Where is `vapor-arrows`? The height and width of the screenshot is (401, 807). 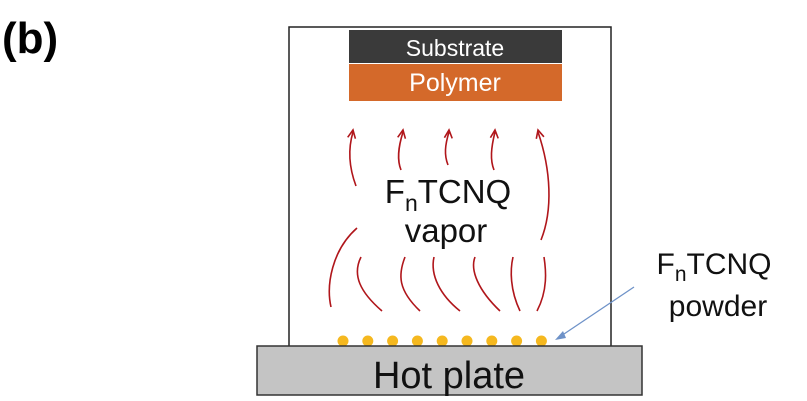 vapor-arrows is located at coordinates (439, 220).